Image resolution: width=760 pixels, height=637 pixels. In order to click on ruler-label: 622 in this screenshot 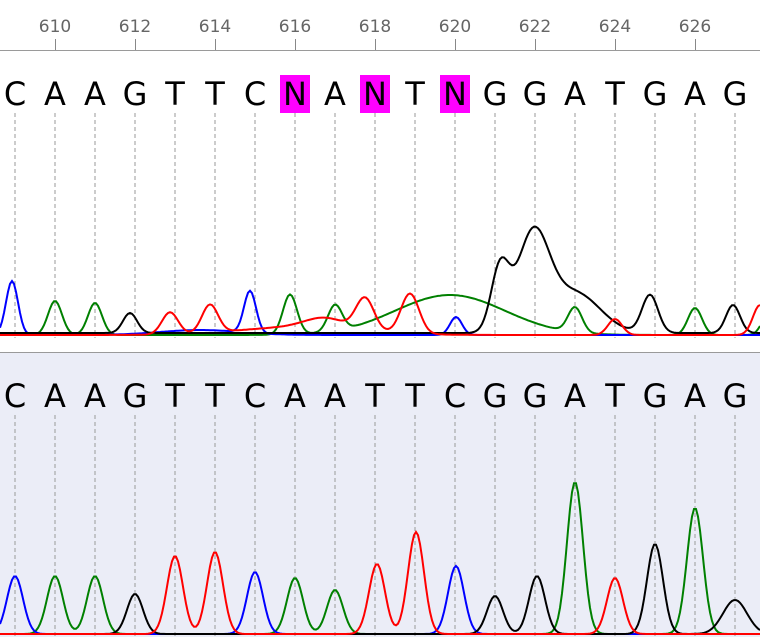, I will do `click(535, 27)`.